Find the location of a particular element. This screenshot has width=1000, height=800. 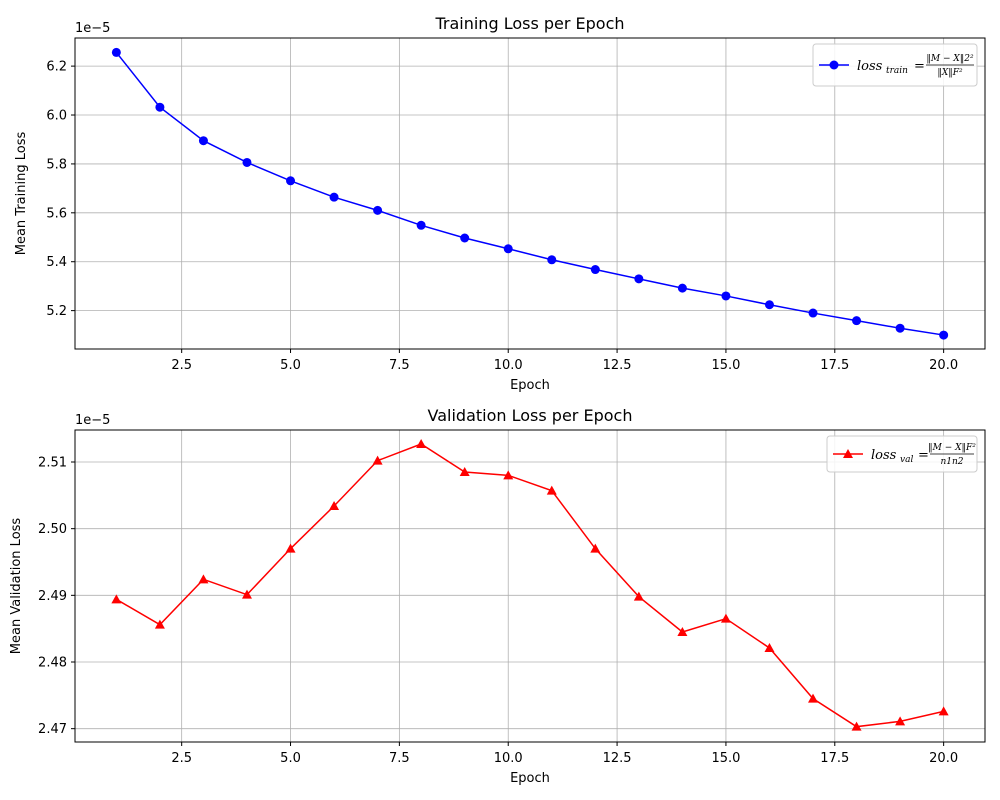

y-tick-label: 2.47 is located at coordinates (52, 729).